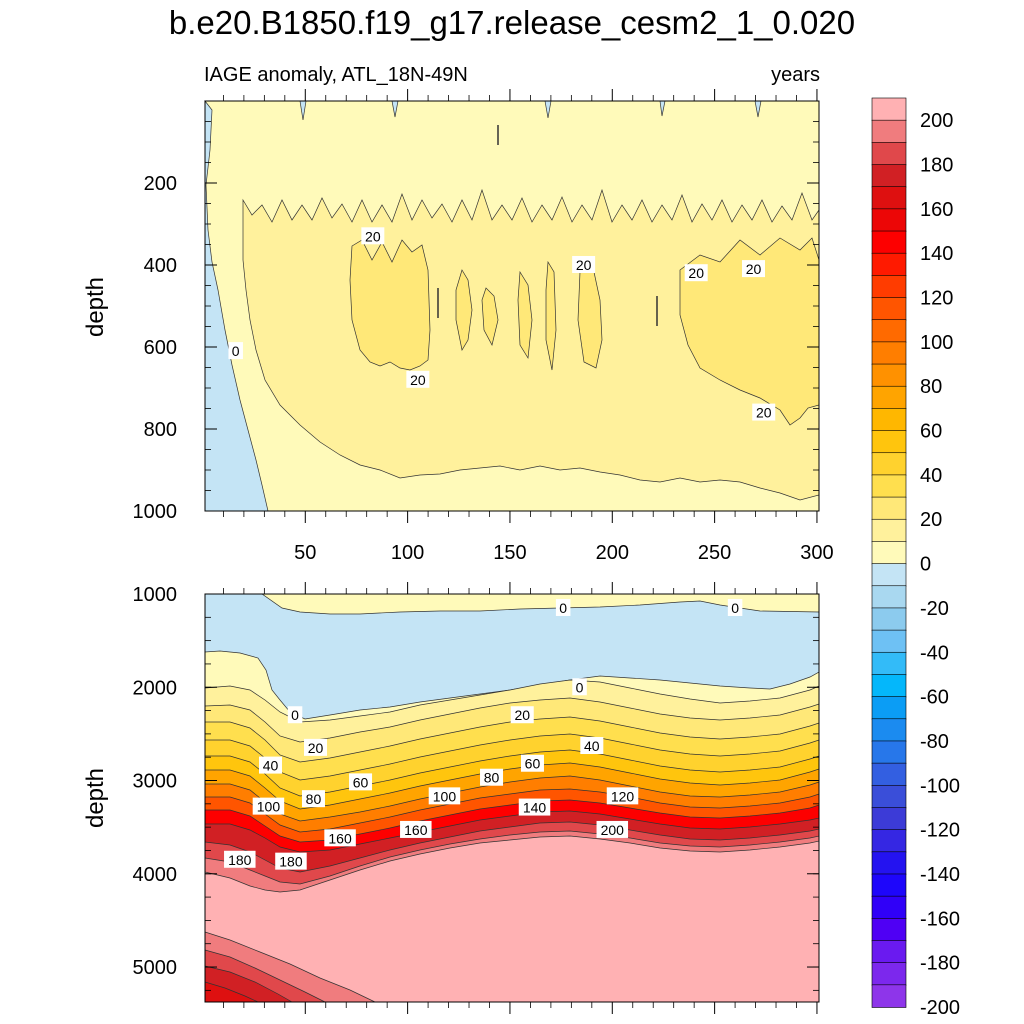 The height and width of the screenshot is (1024, 1024). What do you see at coordinates (95, 798) in the screenshot?
I see `lower-y-axis-label: depth` at bounding box center [95, 798].